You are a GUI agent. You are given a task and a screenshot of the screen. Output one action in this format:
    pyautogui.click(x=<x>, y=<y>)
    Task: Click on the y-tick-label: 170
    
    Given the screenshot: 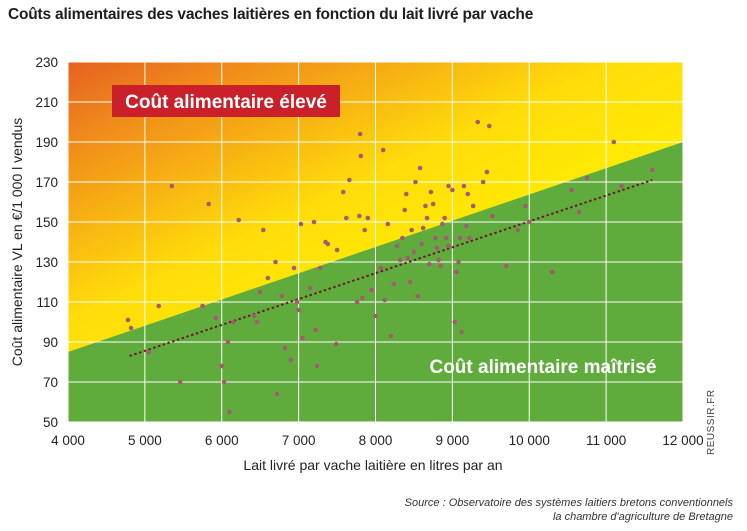 What is the action you would take?
    pyautogui.click(x=46, y=182)
    